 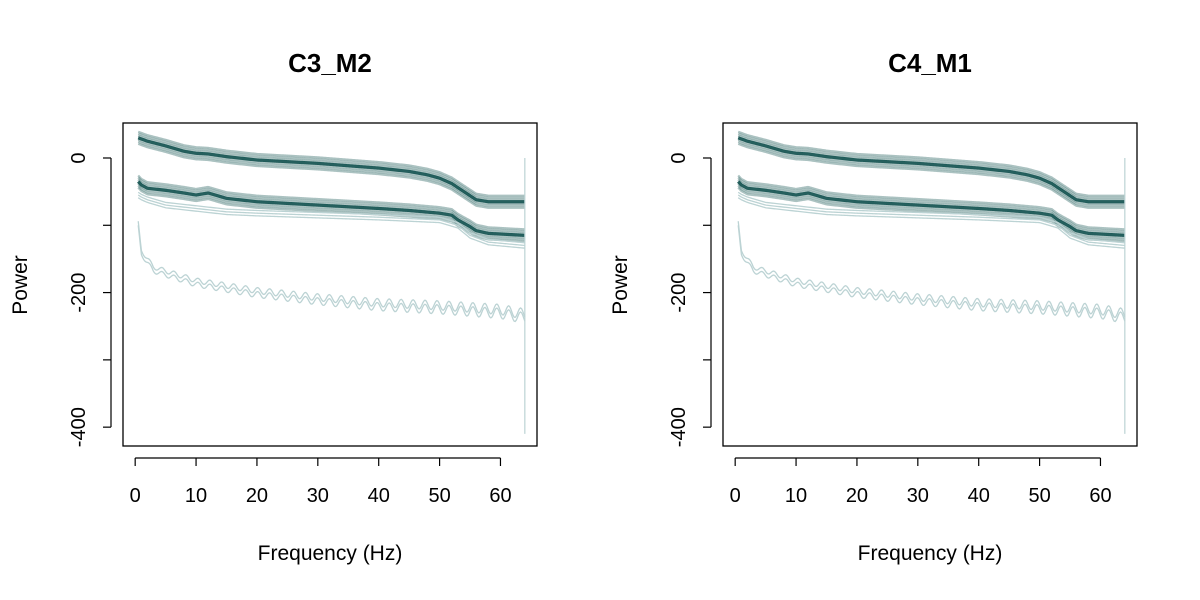 What do you see at coordinates (330, 63) in the screenshot?
I see `chart-title: C3_M2` at bounding box center [330, 63].